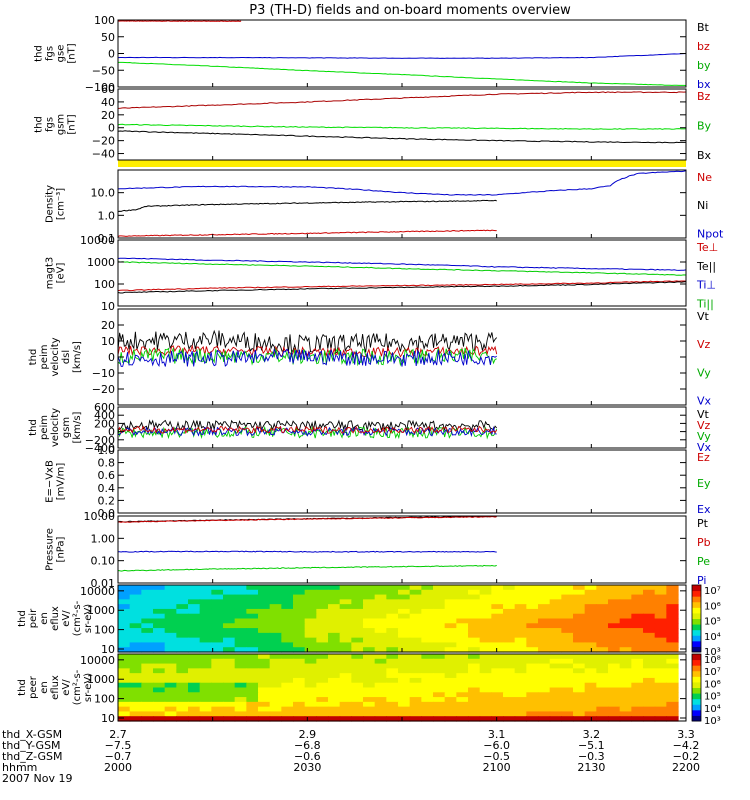 This screenshot has height=800, width=750. I want to click on series-Bz, so click(402, 100).